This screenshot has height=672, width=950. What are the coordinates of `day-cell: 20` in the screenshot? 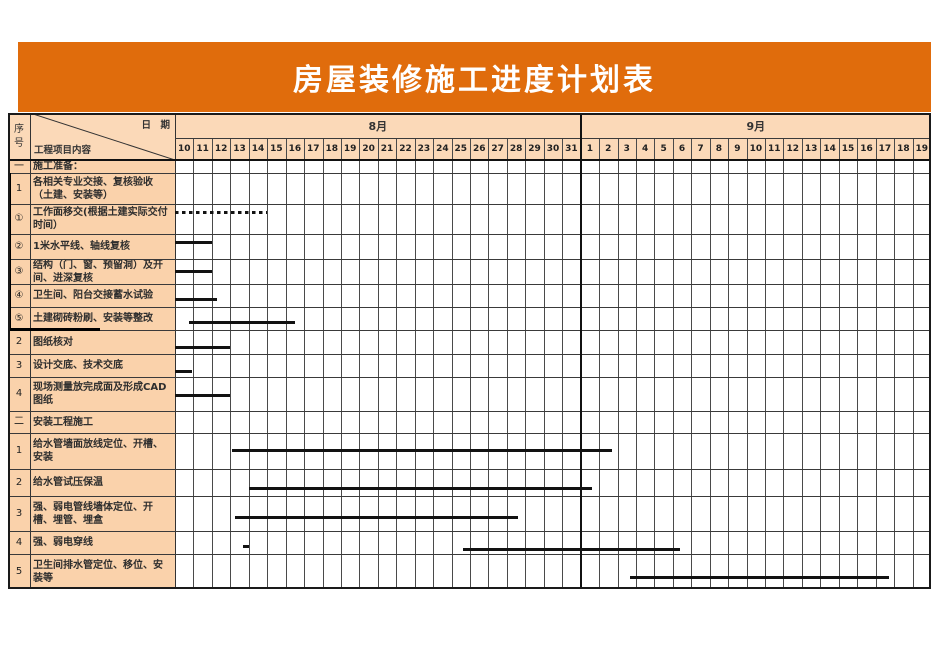 It's located at (368, 149).